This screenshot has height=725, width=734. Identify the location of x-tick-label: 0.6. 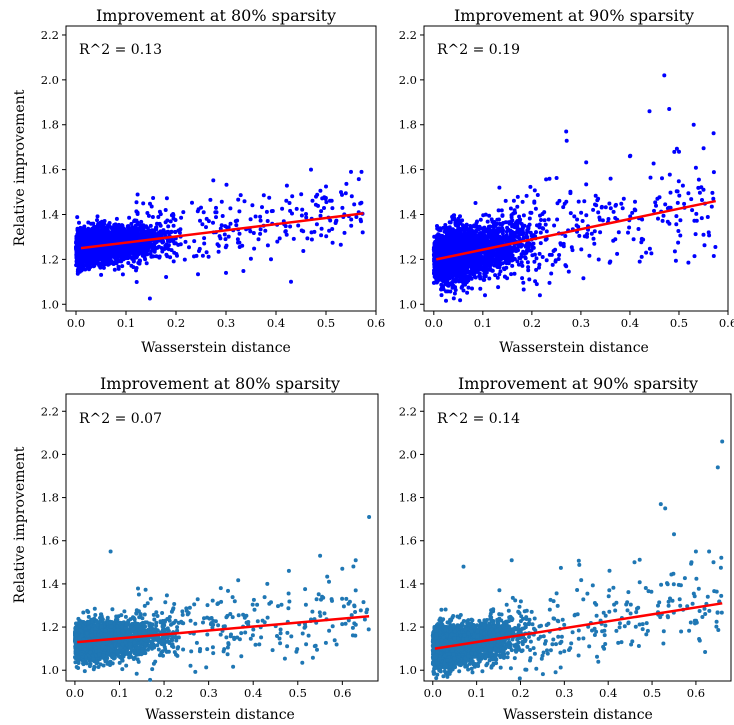
(376, 323).